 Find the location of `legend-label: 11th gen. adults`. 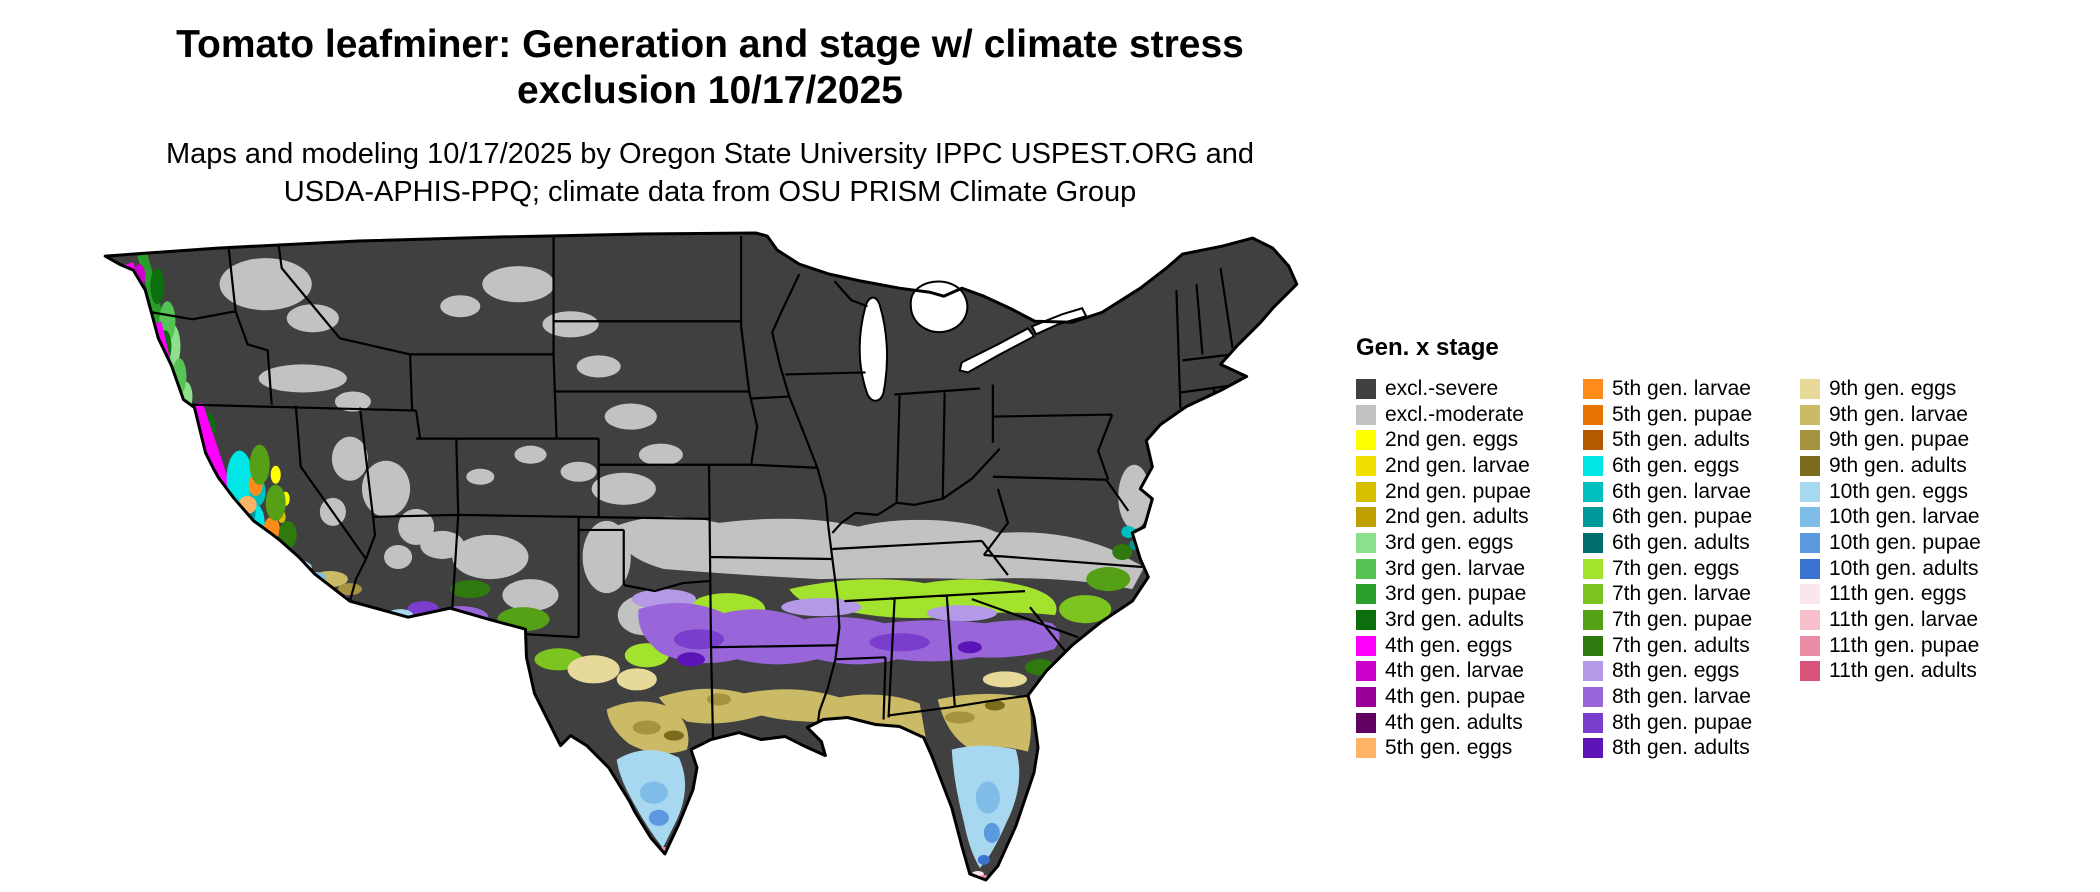

legend-label: 11th gen. adults is located at coordinates (1903, 671).